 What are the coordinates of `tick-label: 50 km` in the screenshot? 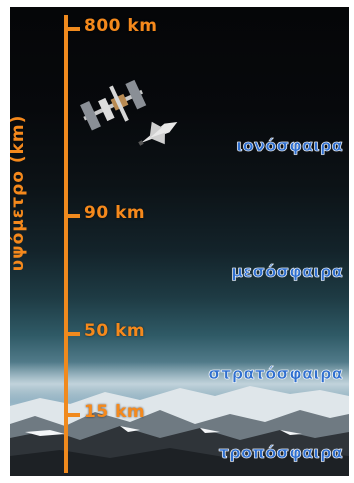 It's located at (115, 331).